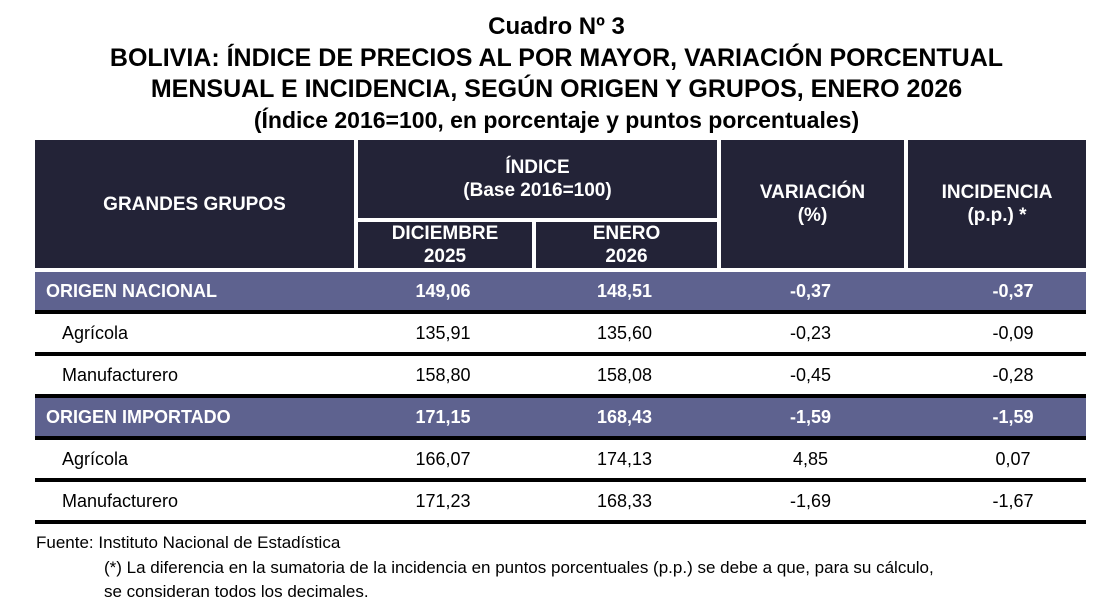 The image size is (1113, 604). Describe the element at coordinates (624, 290) in the screenshot. I see `cell-enero: 148,51` at that location.